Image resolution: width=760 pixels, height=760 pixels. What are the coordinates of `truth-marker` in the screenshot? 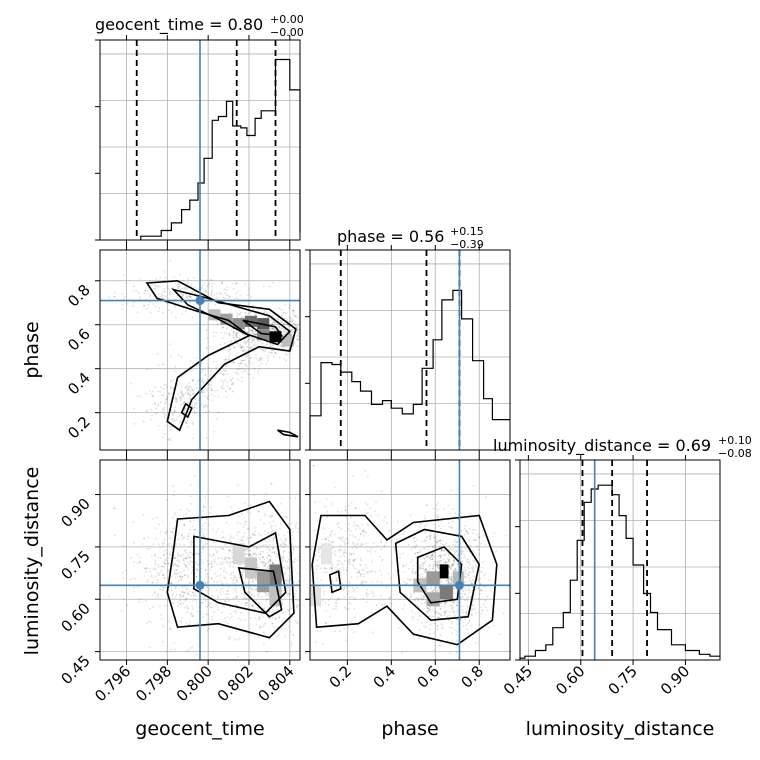 It's located at (200, 585).